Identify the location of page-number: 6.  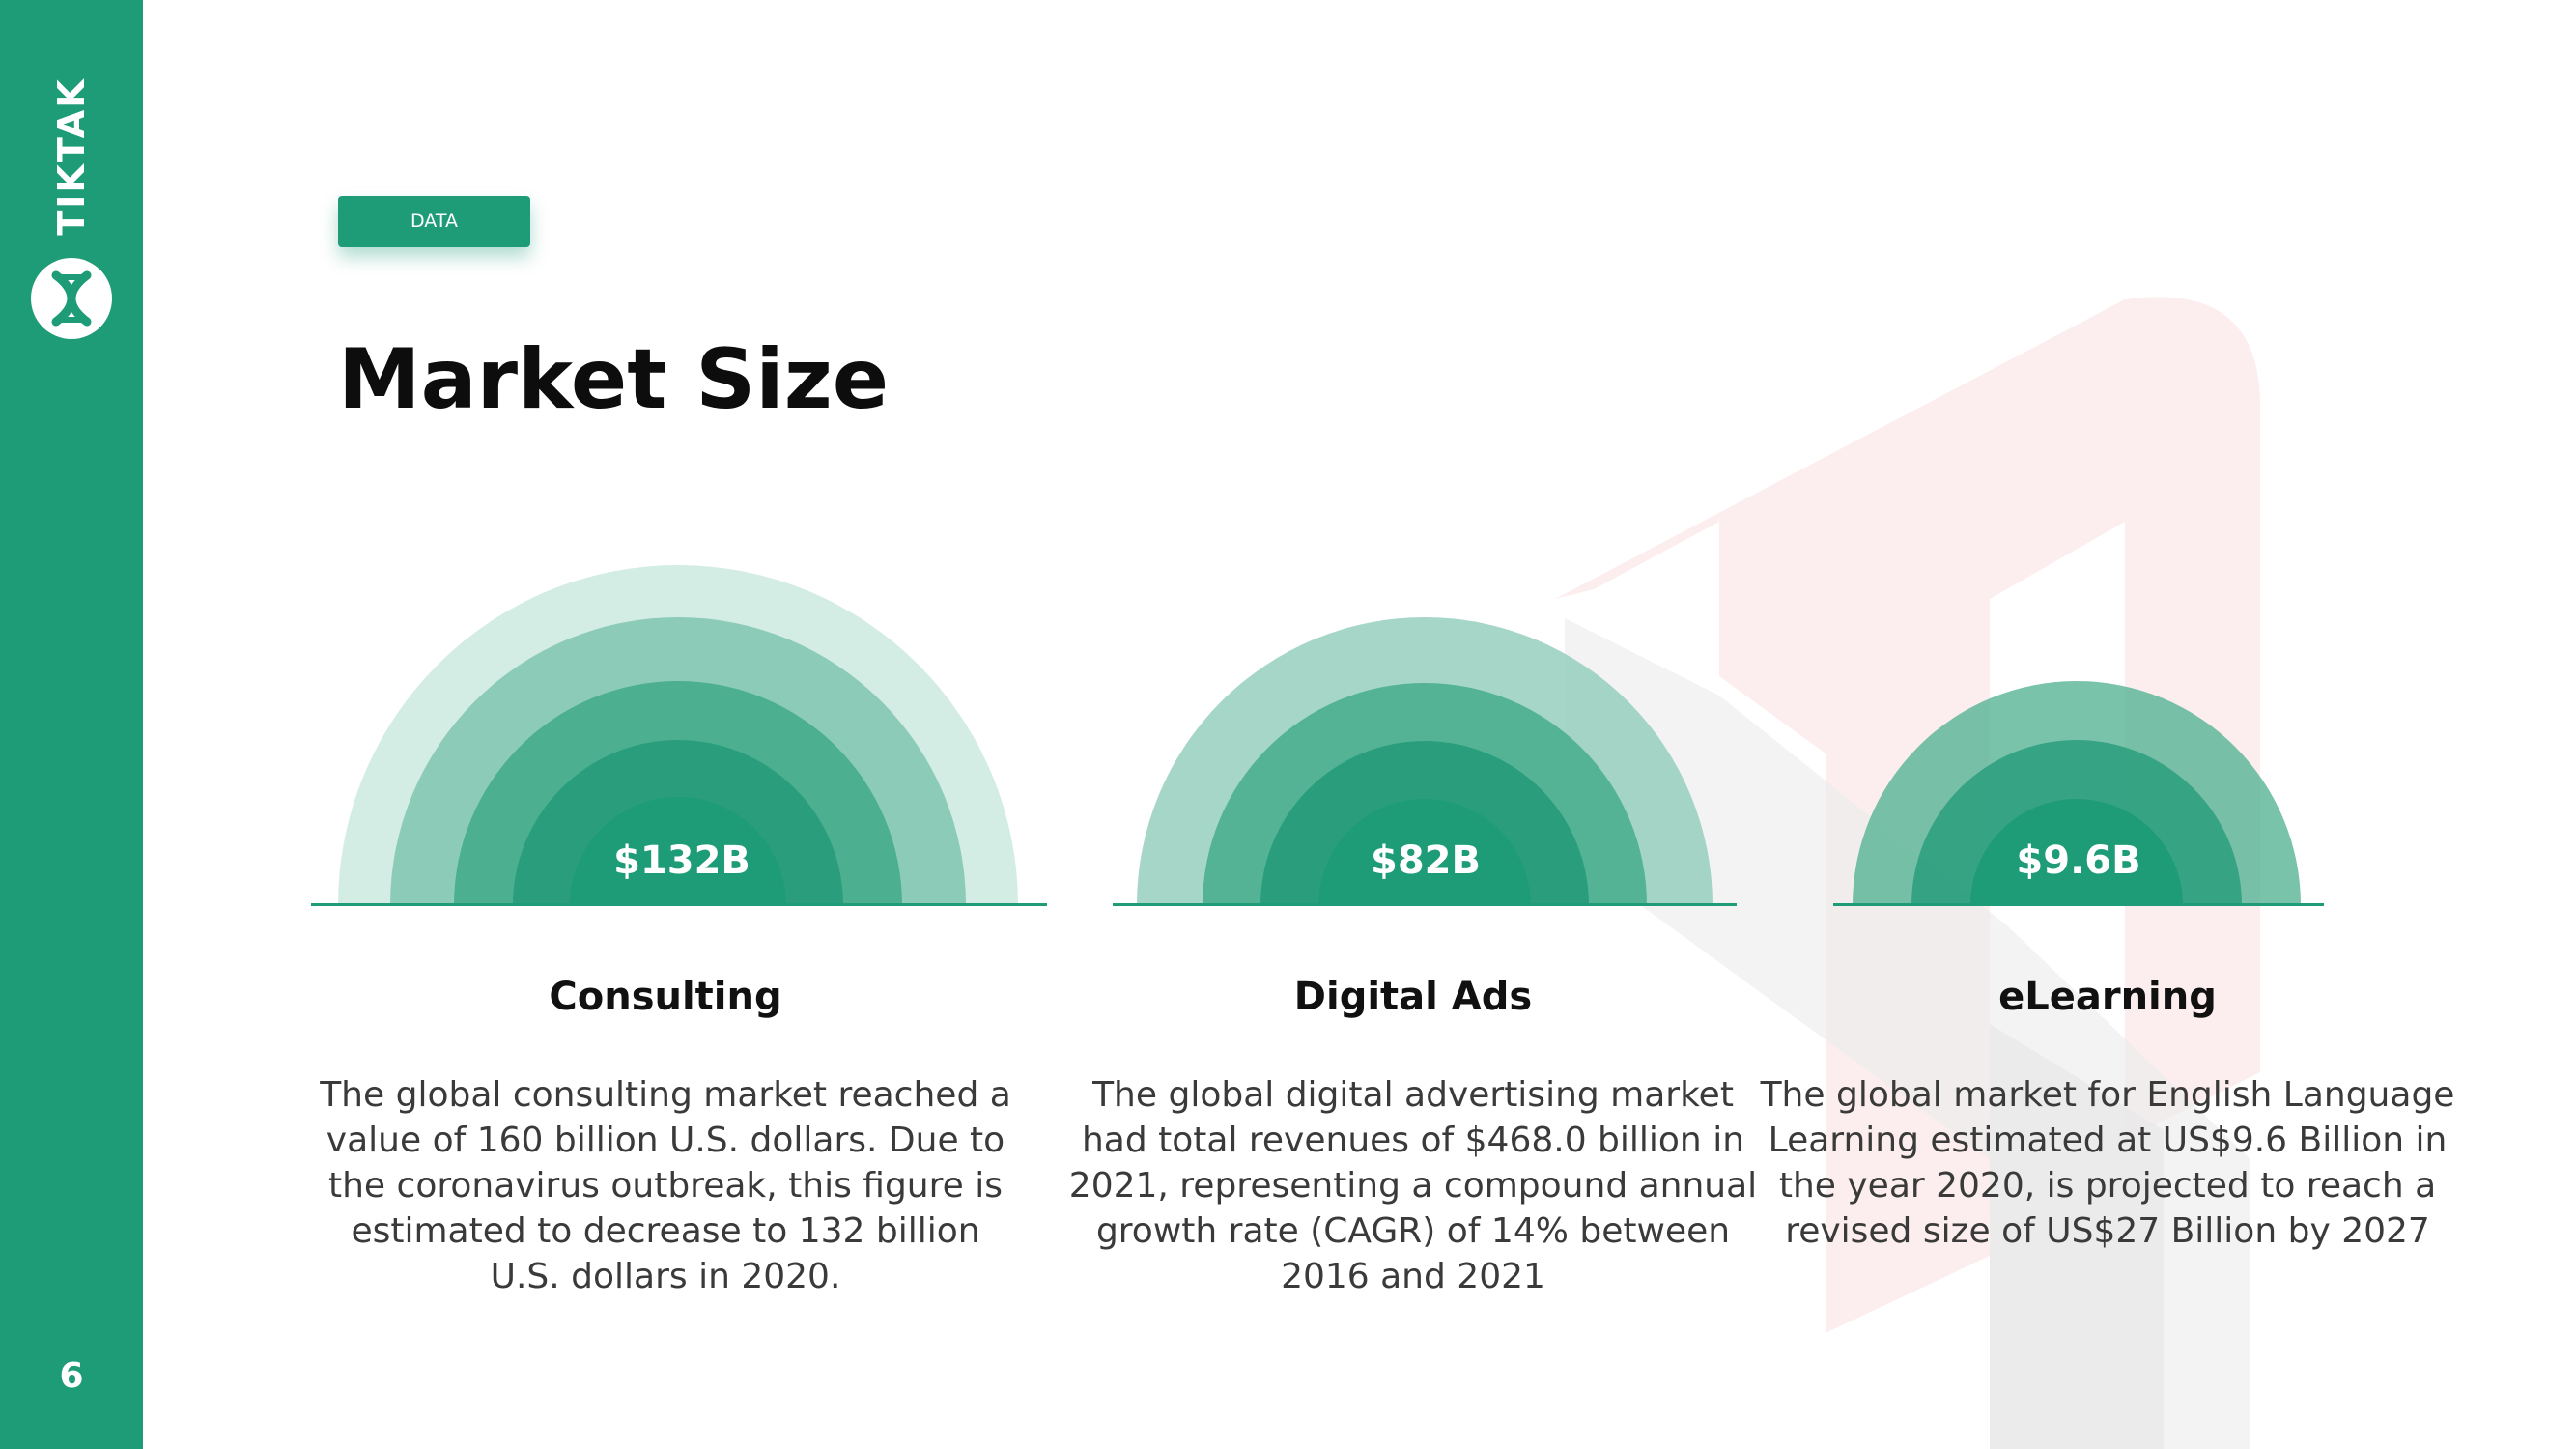
(71, 1376).